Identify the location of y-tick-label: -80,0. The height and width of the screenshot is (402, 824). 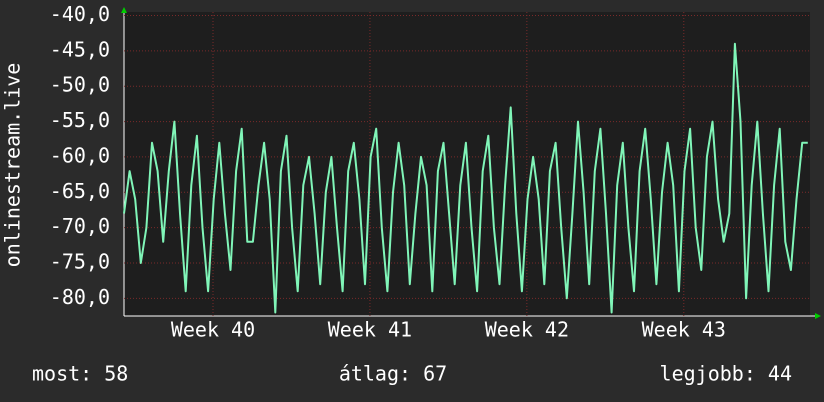
(80, 297).